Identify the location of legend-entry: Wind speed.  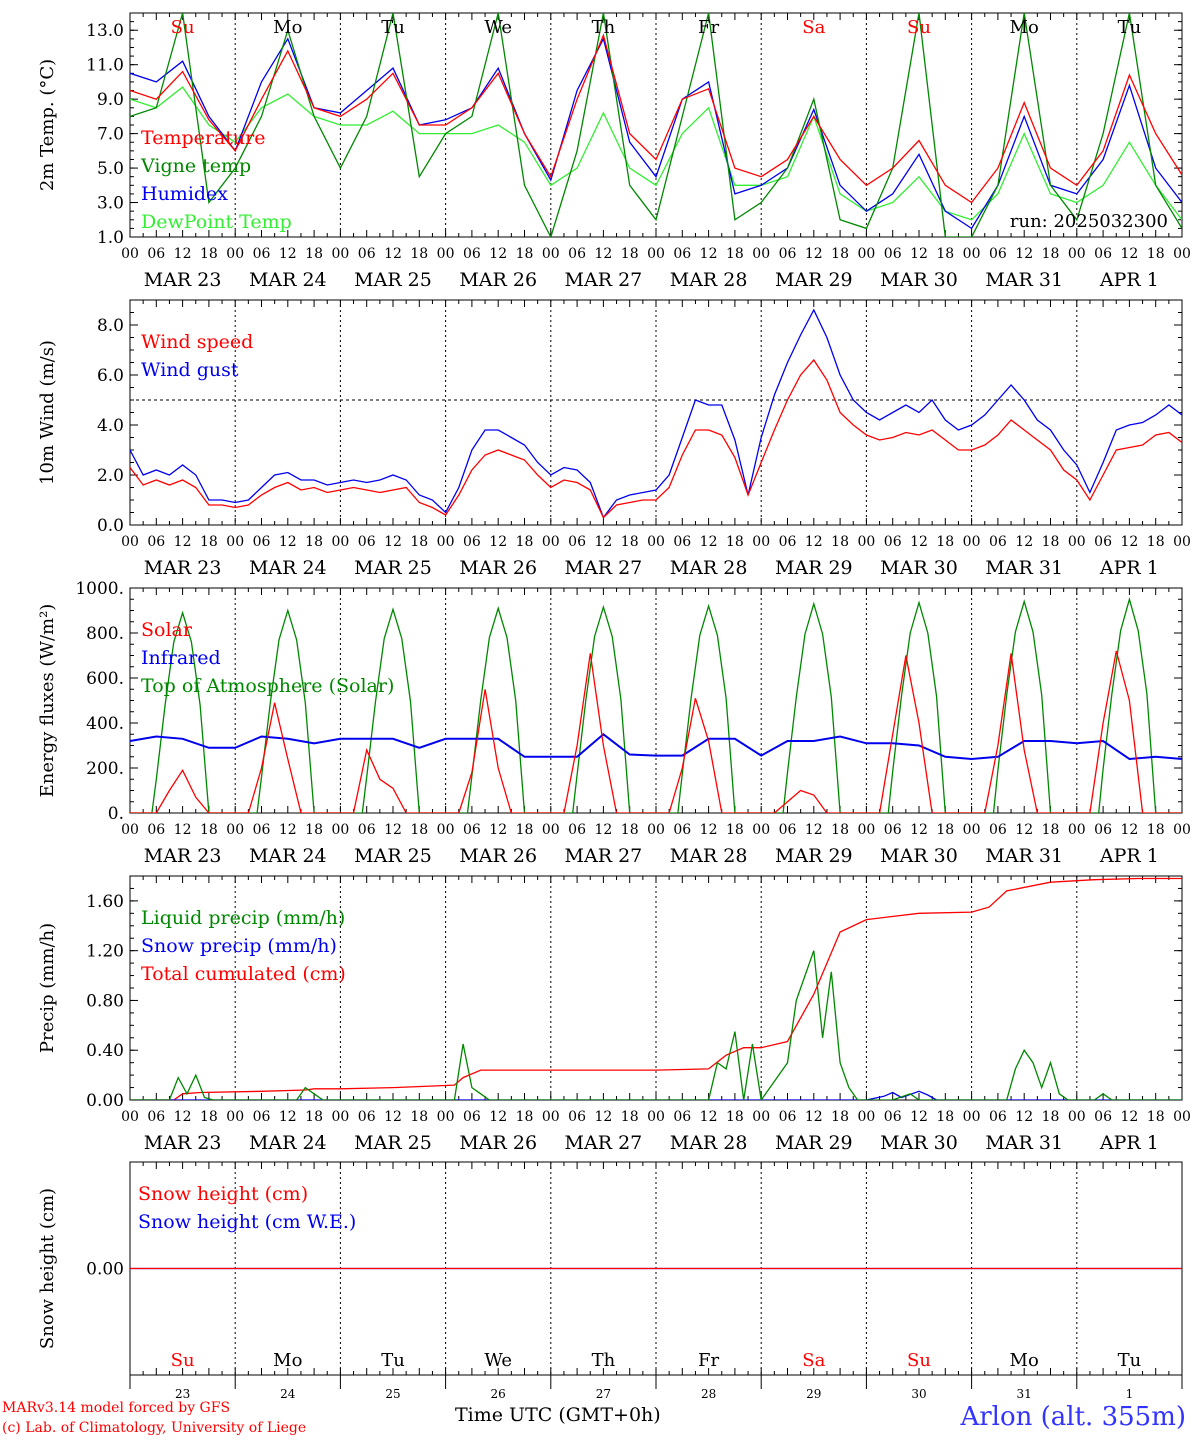
(197, 342).